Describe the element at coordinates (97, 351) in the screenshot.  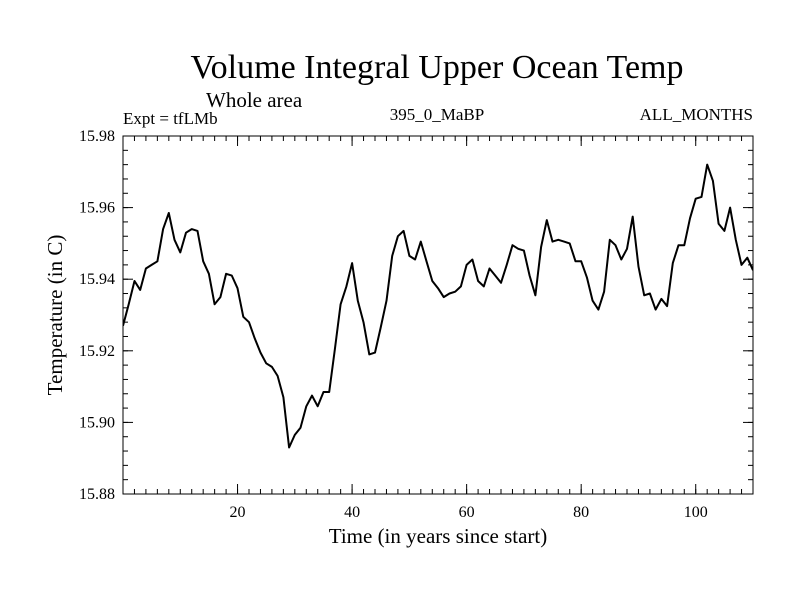
I see `y-tick-label: 15.92` at that location.